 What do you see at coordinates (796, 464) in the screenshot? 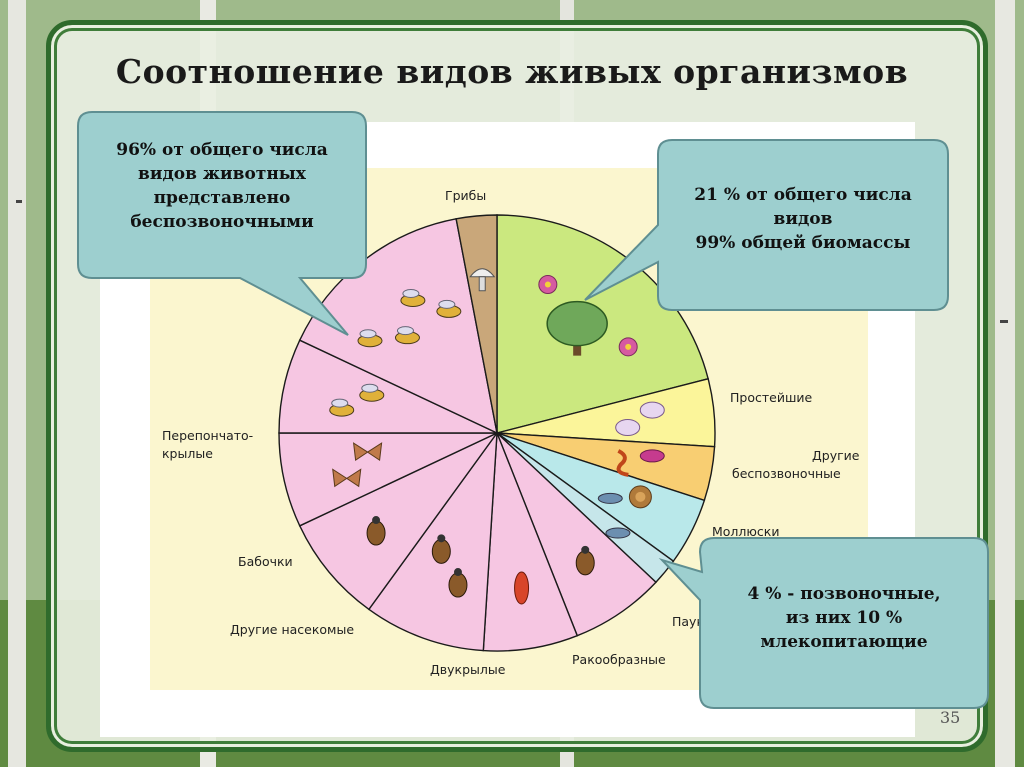
I see `pie-label-3: Другие беспозвоночные` at bounding box center [796, 464].